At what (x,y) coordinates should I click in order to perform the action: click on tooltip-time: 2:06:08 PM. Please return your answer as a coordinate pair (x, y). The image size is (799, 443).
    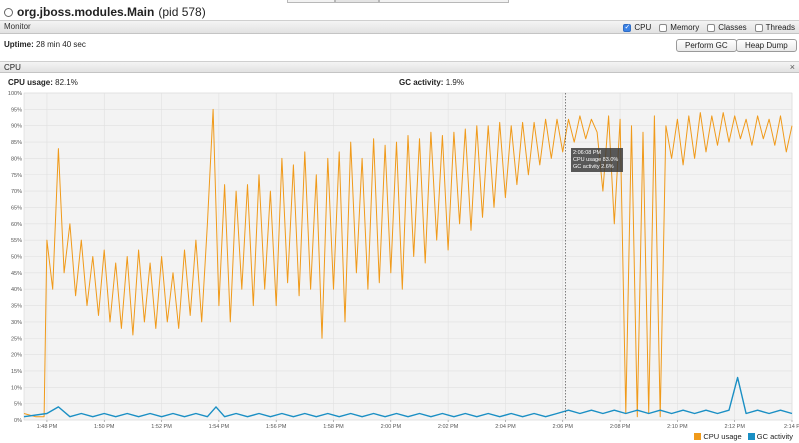
    Looking at the image, I should click on (587, 153).